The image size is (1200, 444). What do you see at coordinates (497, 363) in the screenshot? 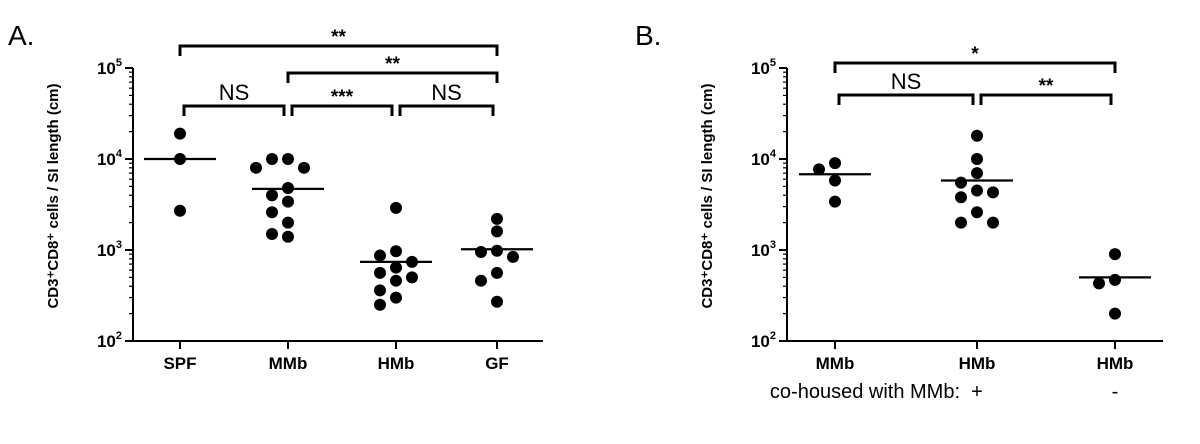
I see `panel-a-category-label: GF` at bounding box center [497, 363].